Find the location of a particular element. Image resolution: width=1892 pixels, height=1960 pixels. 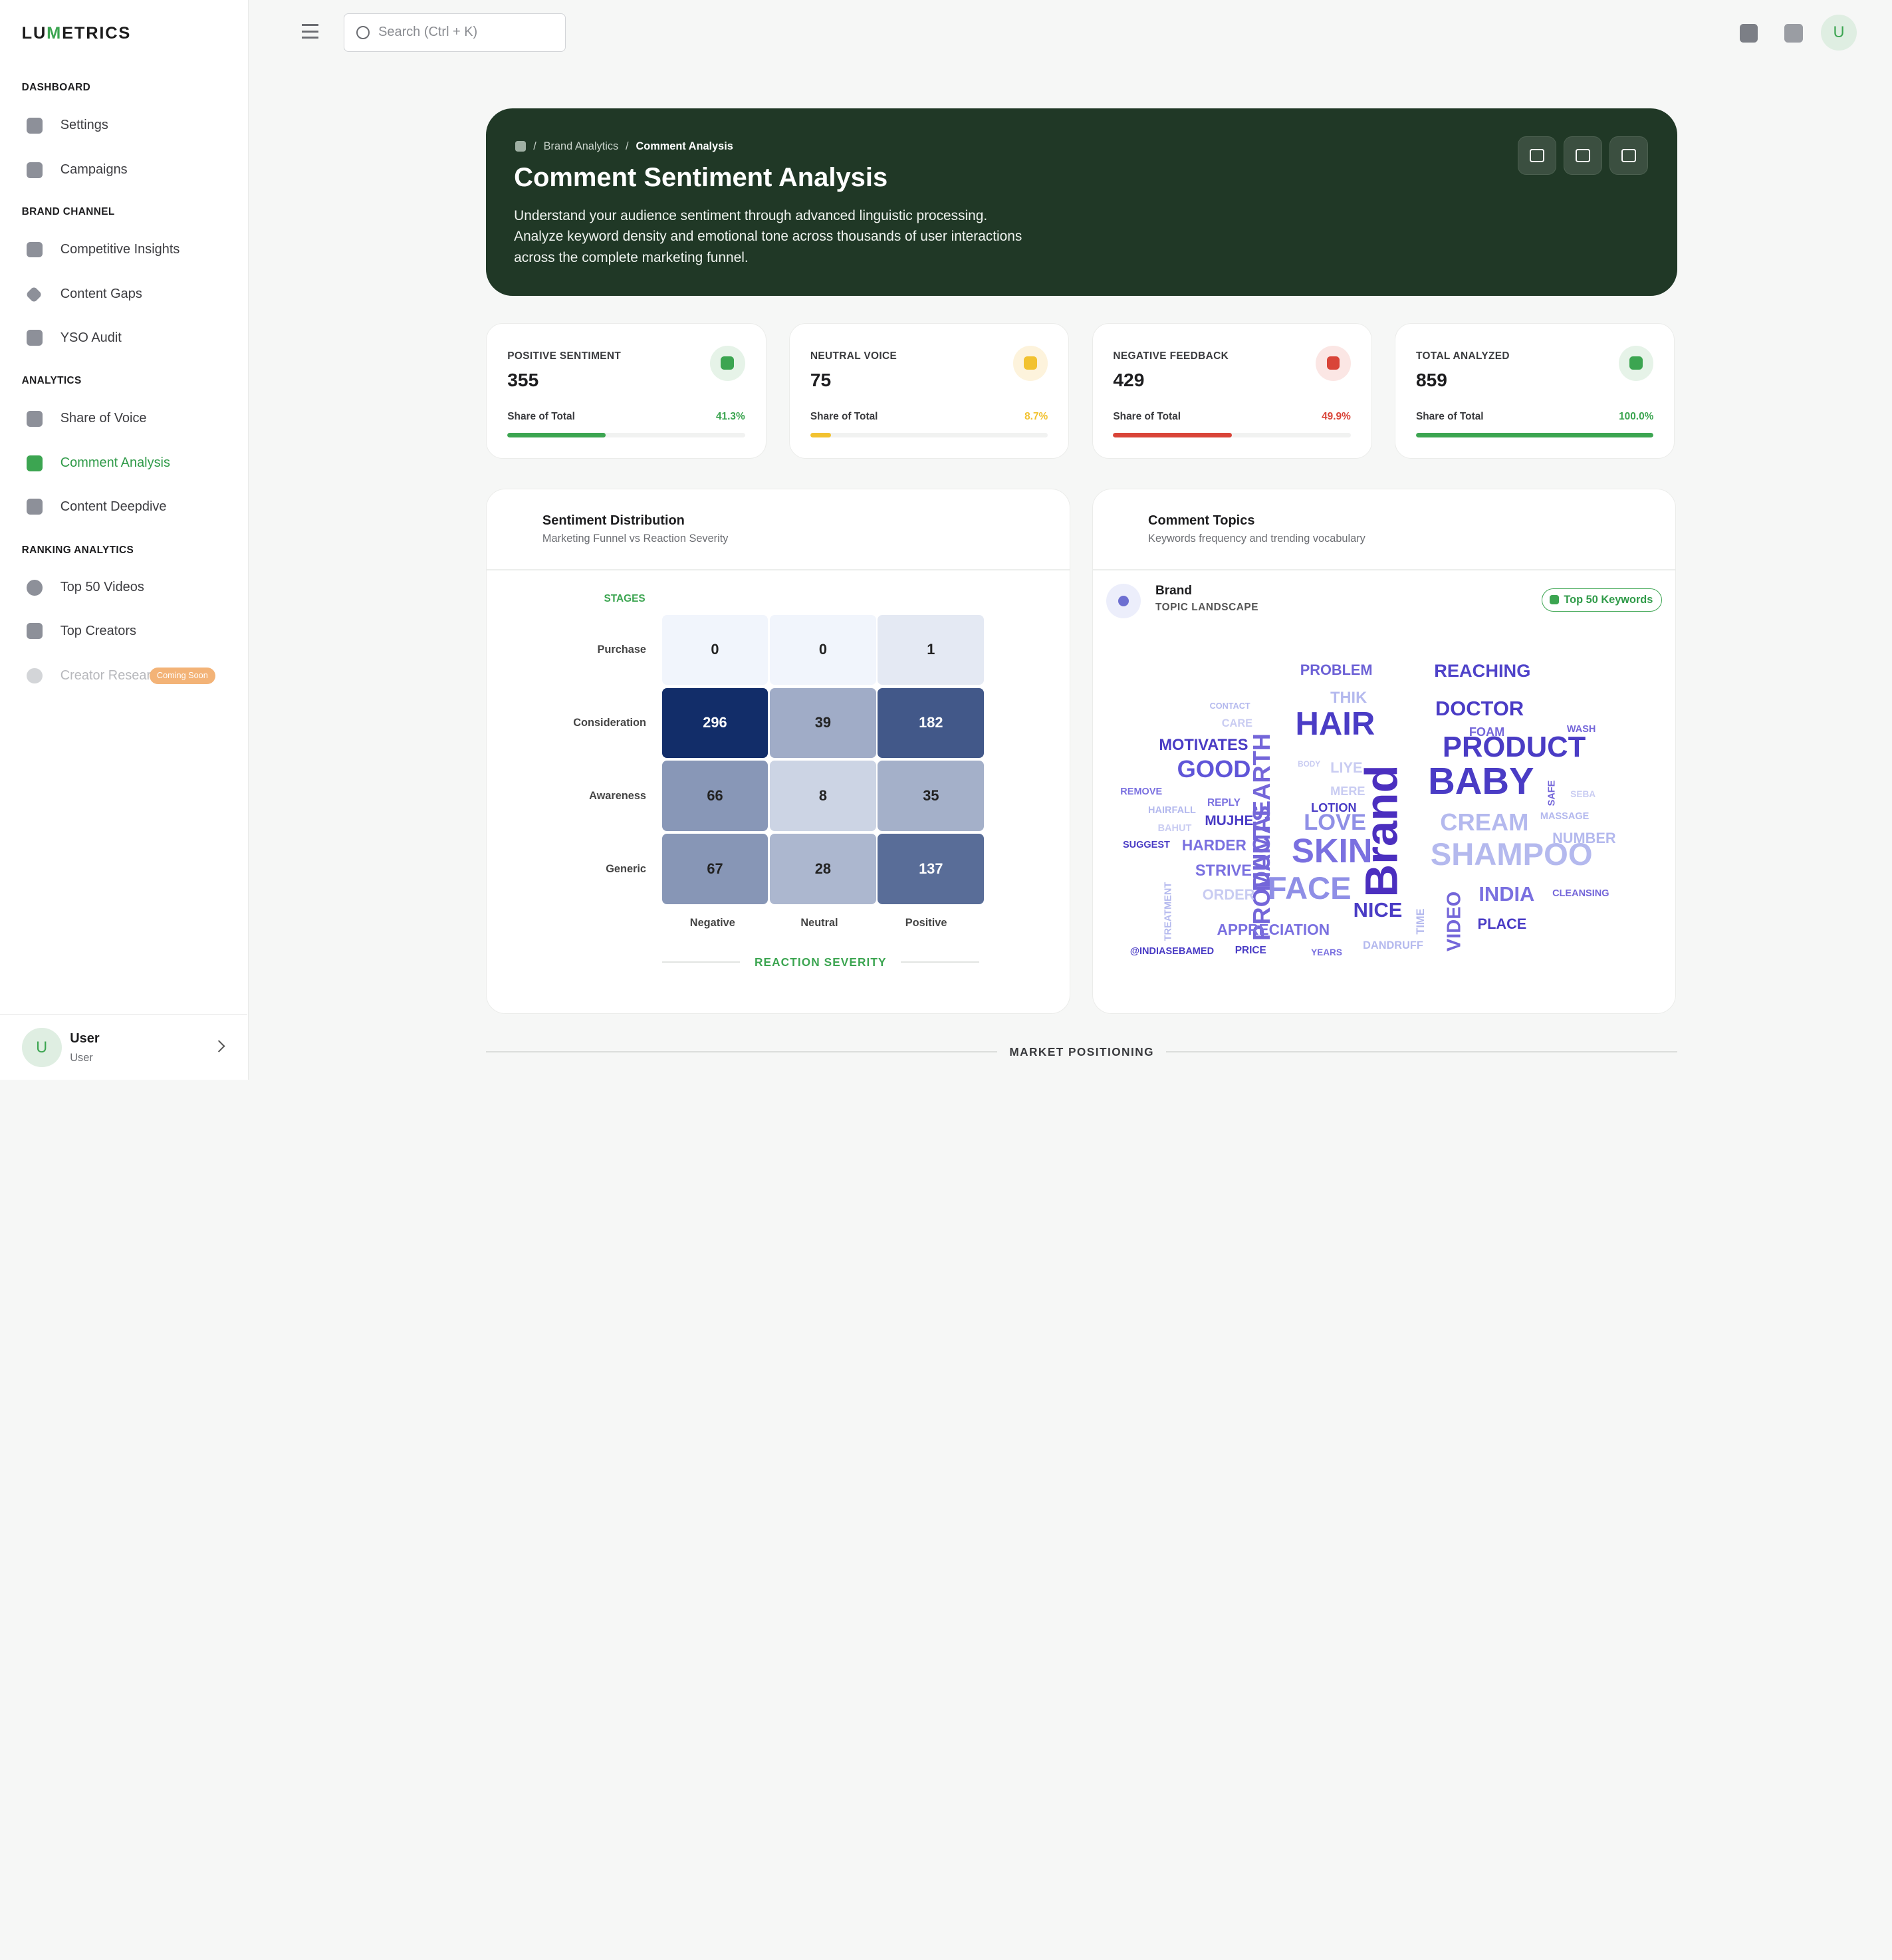

sidebar-item-top-50-videos: Top 50 Videos is located at coordinates (135, 587).